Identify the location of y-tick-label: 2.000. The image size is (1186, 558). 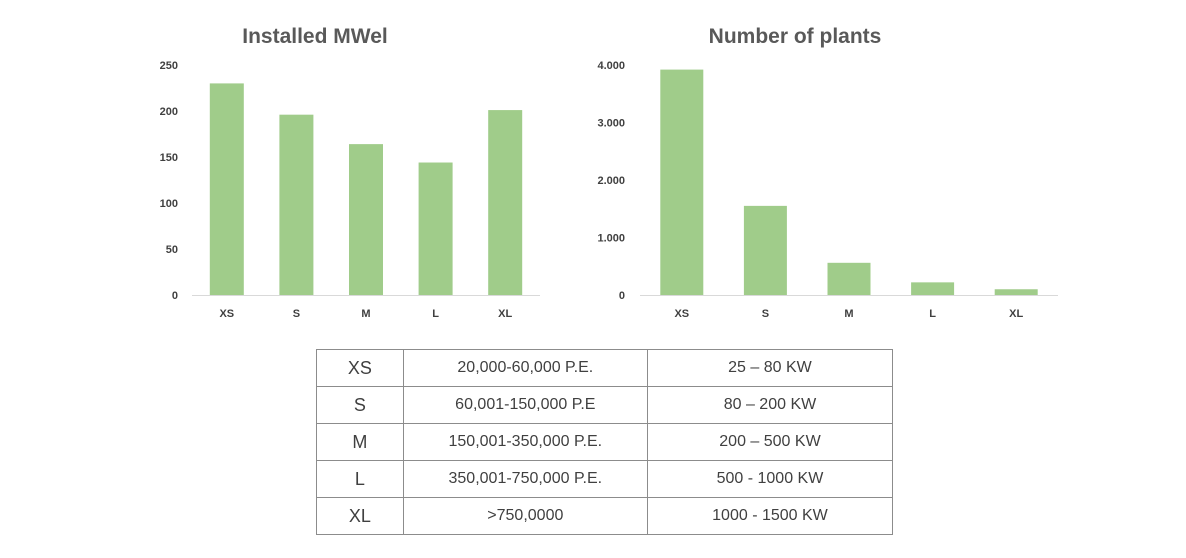
(611, 181).